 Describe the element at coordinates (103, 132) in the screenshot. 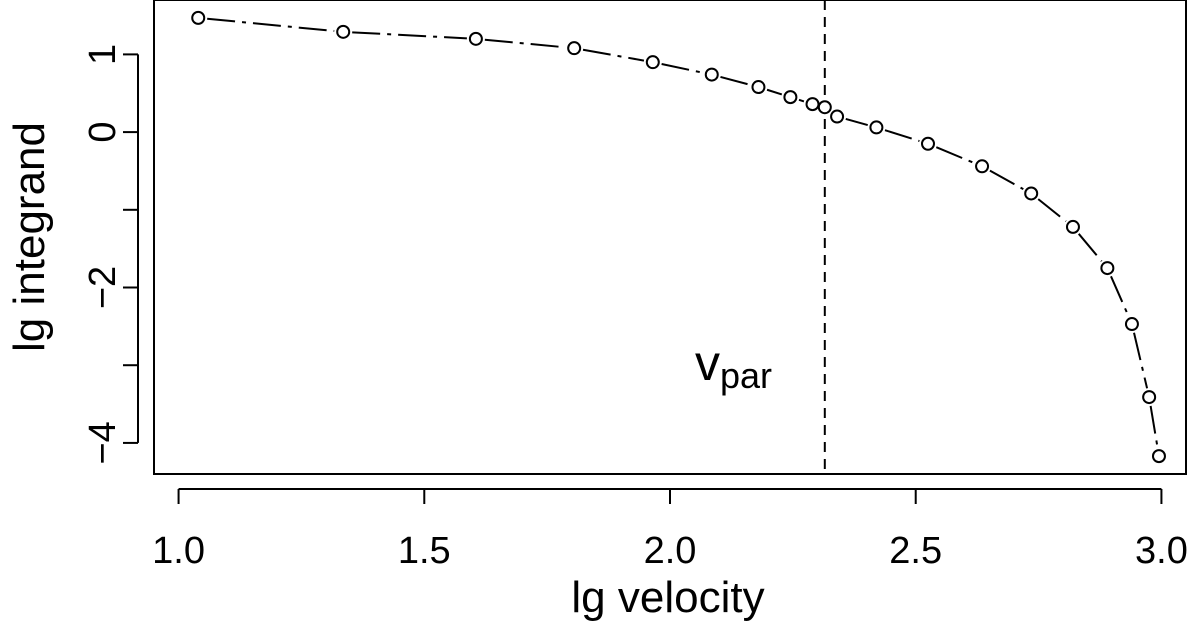

I see `y-tick-label: 0` at that location.